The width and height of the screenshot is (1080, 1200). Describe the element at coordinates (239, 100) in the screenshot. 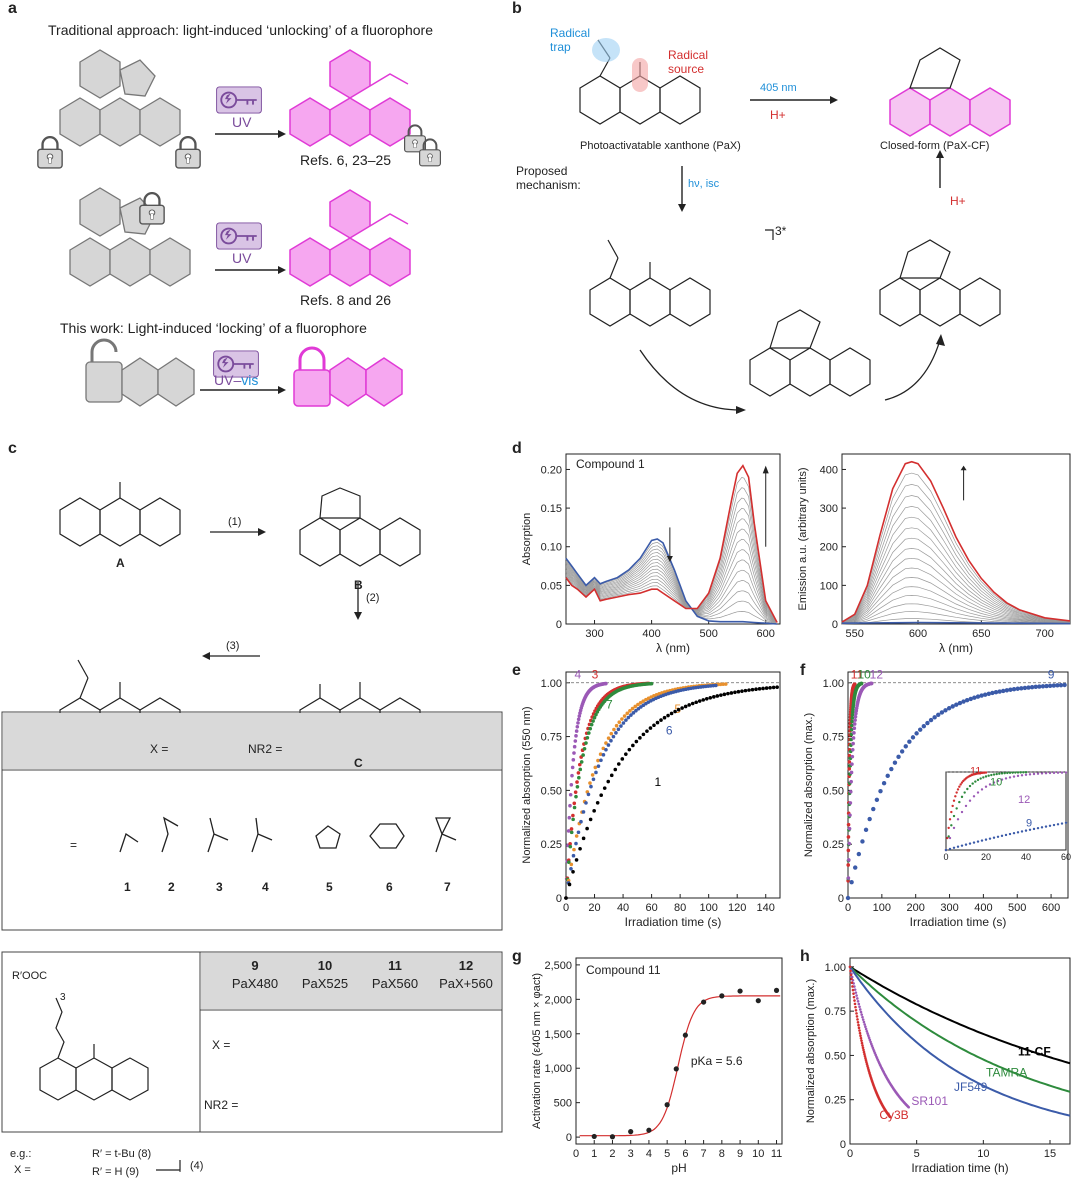

I see `light-key-icon` at that location.